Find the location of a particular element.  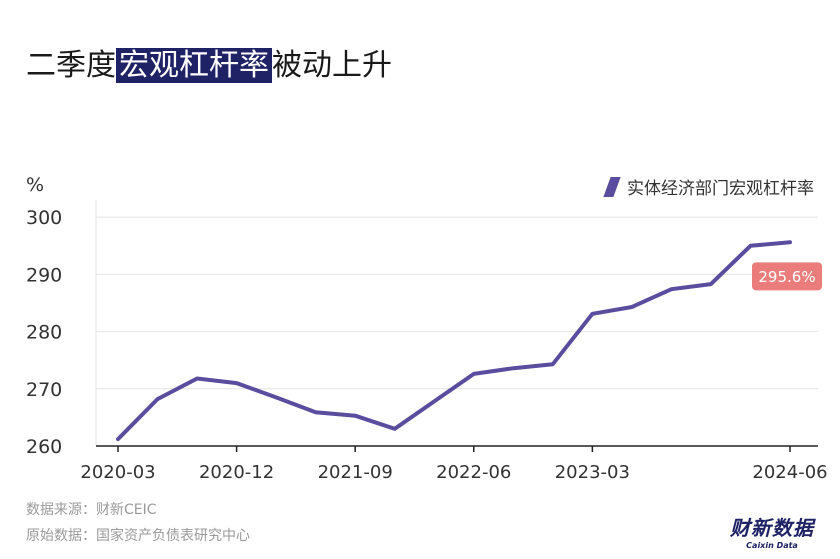

title-highlight: 宏观杠杆率 is located at coordinates (194, 65).